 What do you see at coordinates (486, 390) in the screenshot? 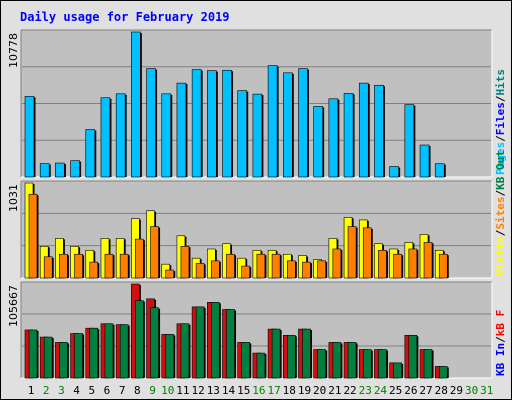
I see `x-tick-day-31: 31` at bounding box center [486, 390].